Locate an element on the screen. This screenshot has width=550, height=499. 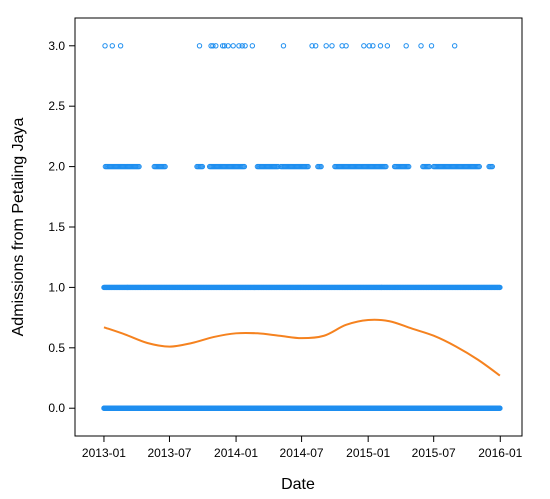
x-tick-label: 2014-01 is located at coordinates (236, 453).